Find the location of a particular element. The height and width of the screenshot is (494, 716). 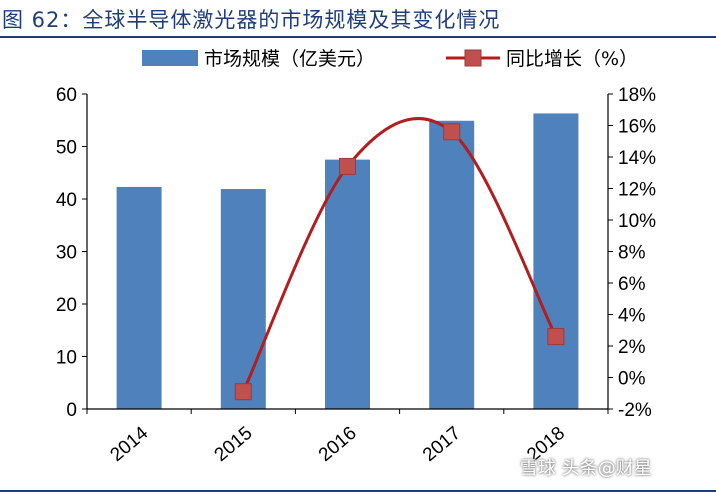

legend-line-label: 同比增长（%） is located at coordinates (572, 59).